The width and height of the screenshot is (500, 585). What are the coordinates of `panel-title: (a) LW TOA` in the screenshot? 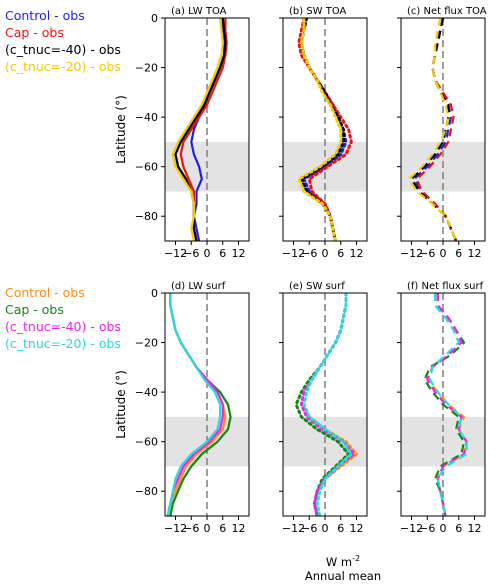 It's located at (199, 11).